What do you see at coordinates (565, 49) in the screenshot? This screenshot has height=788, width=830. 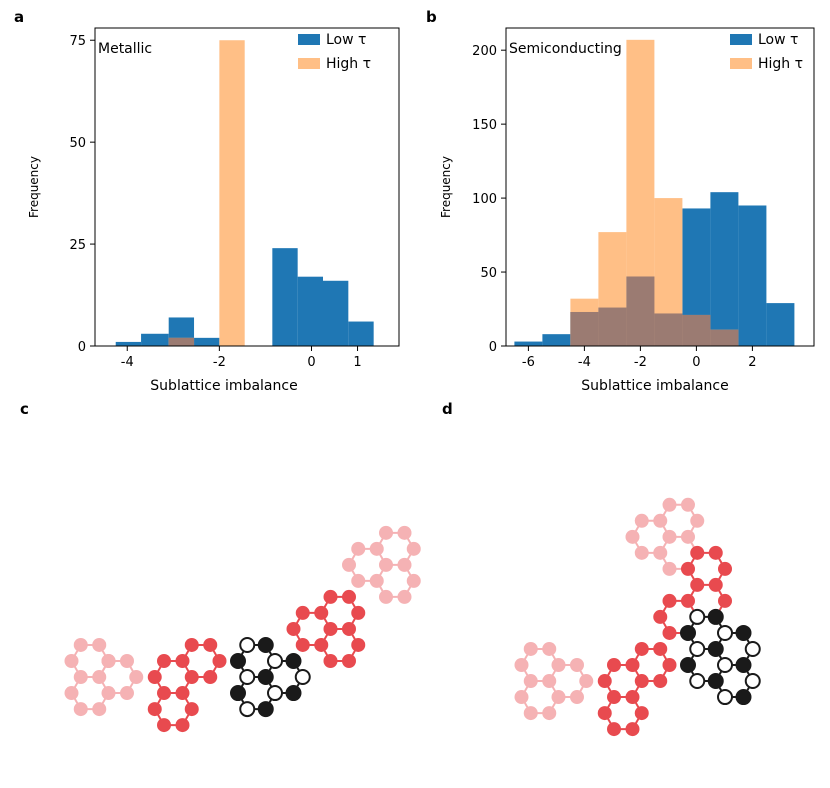 I see `annotation-semiconducting: Semiconducting` at bounding box center [565, 49].